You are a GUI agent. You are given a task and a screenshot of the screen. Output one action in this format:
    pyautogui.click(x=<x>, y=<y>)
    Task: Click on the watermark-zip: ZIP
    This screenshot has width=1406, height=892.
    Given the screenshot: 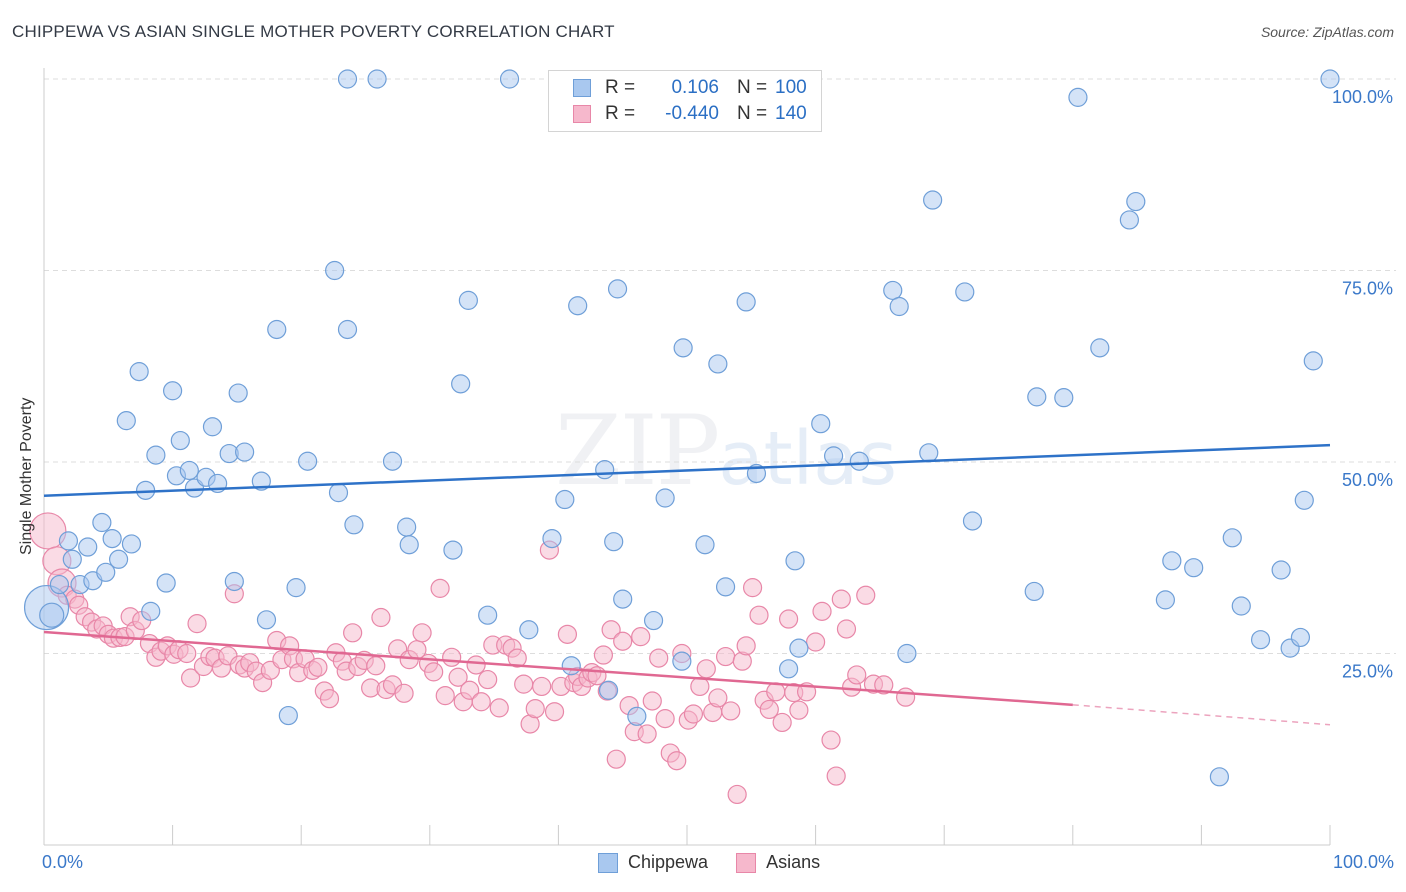 What is the action you would take?
    pyautogui.click(x=637, y=451)
    